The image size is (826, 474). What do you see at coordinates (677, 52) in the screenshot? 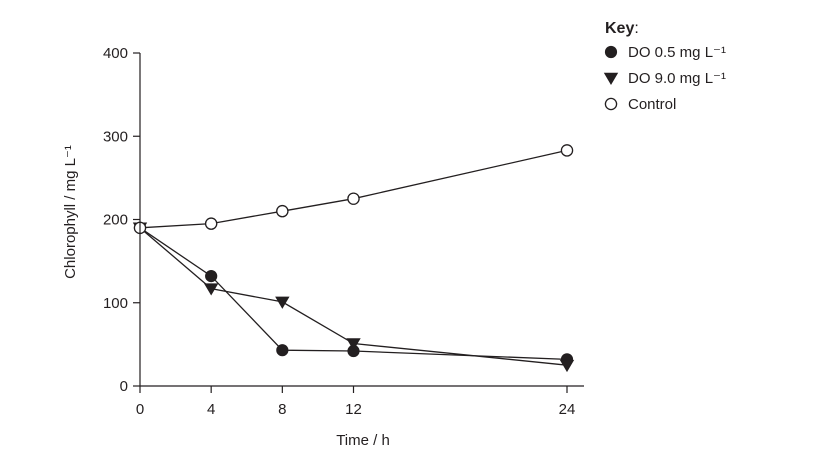
I see `legend-label-0: DO 0.5 mg L⁻¹` at bounding box center [677, 52].